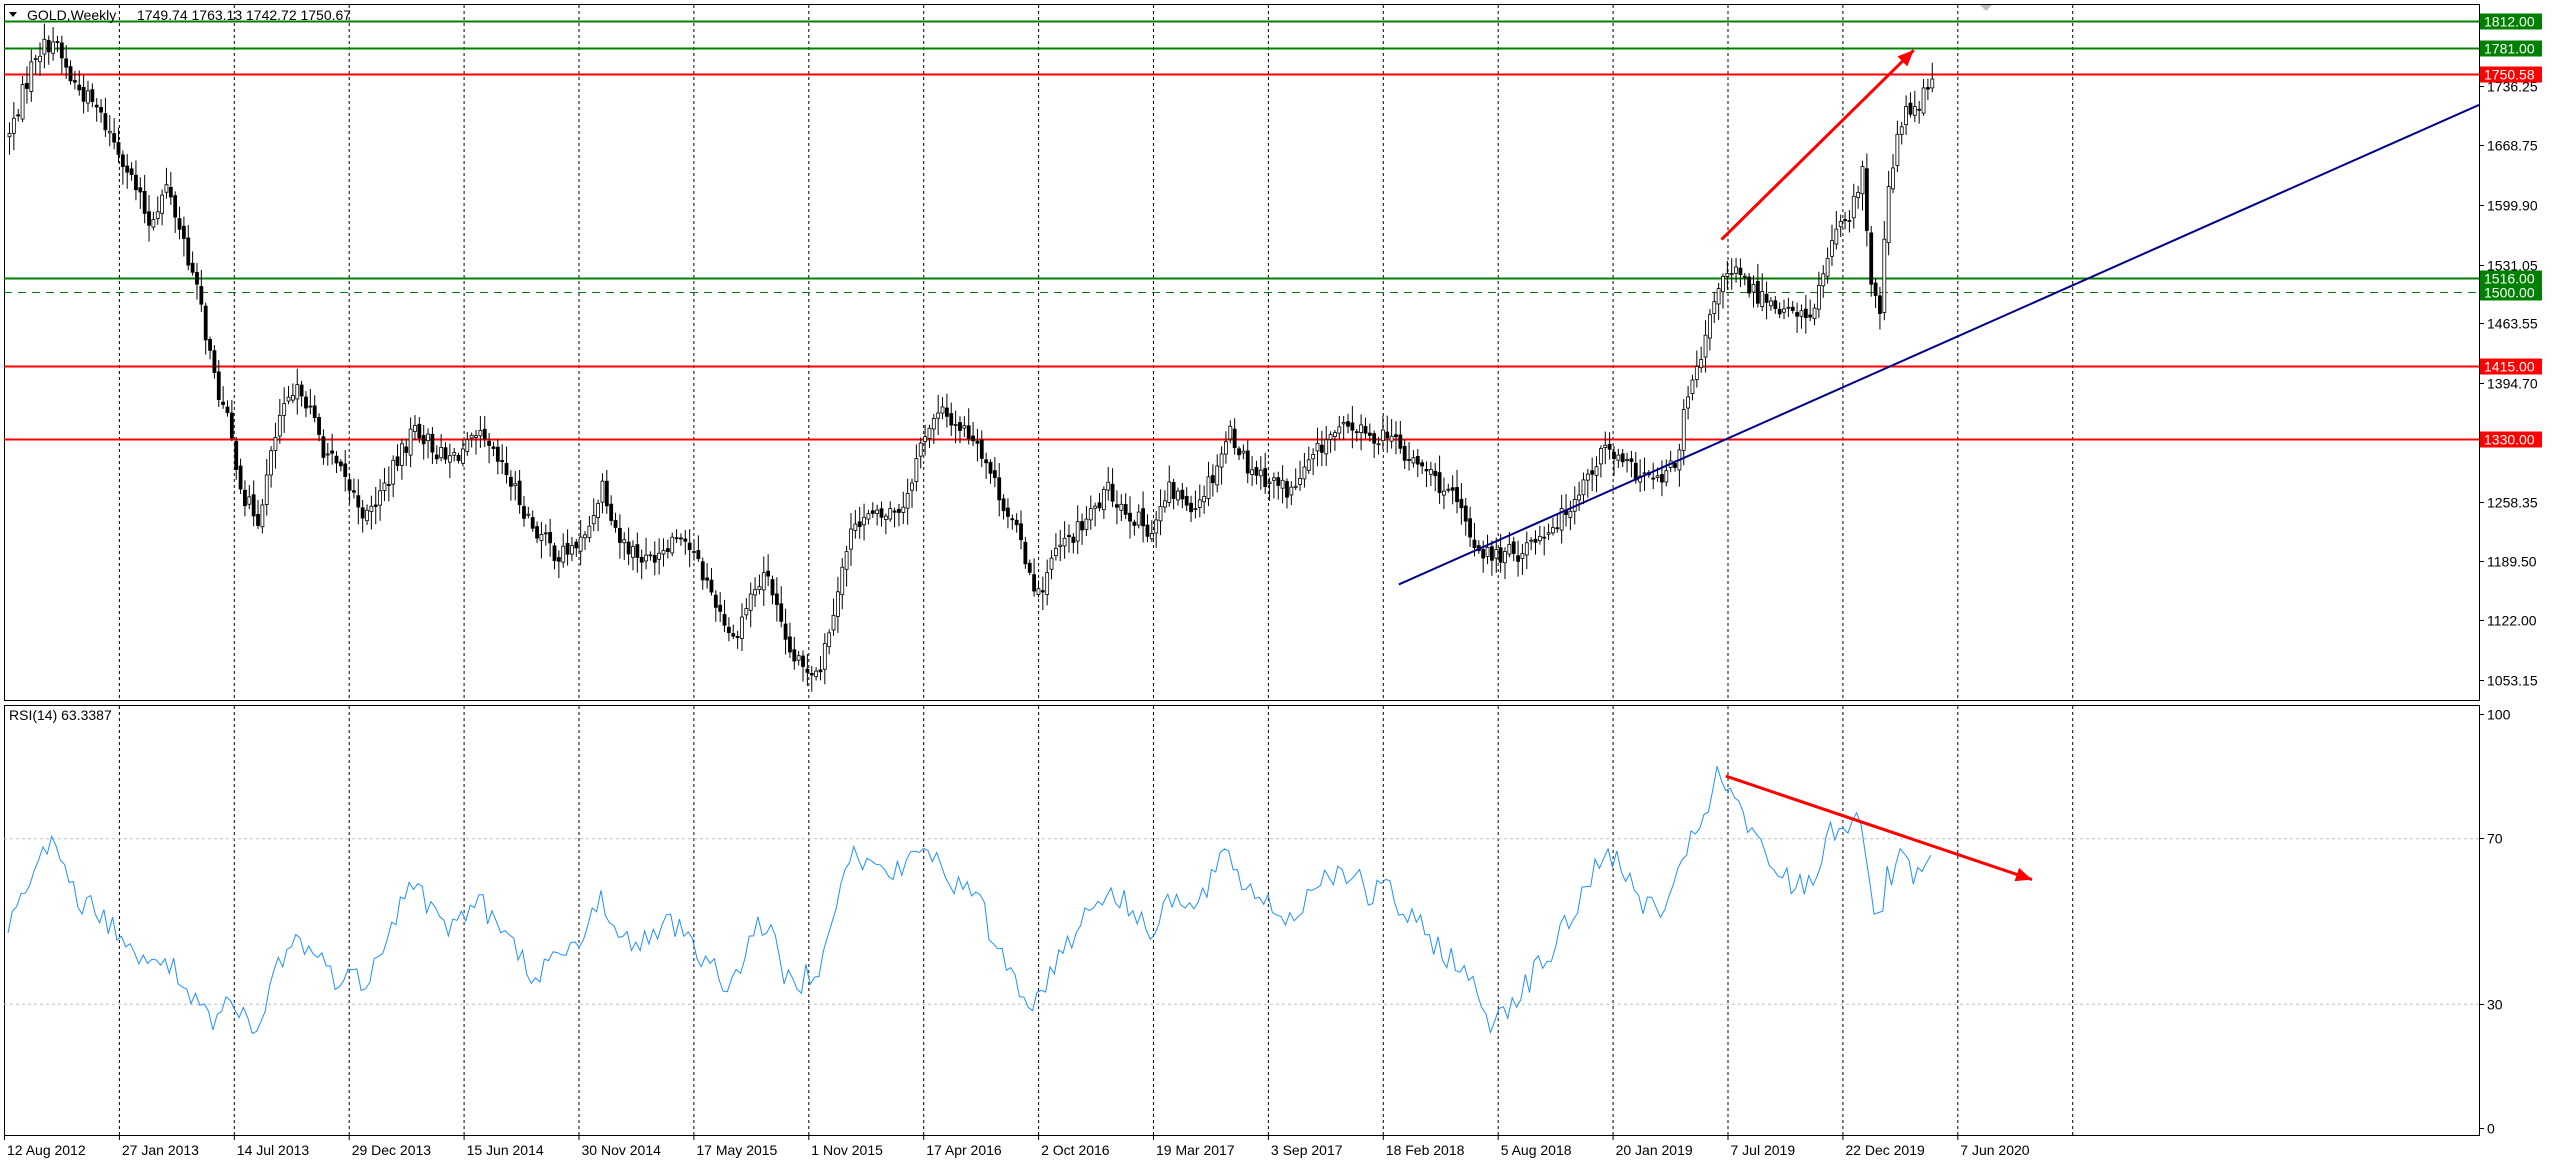  I want to click on x-tick-label: 17 May 2015, so click(736, 1150).